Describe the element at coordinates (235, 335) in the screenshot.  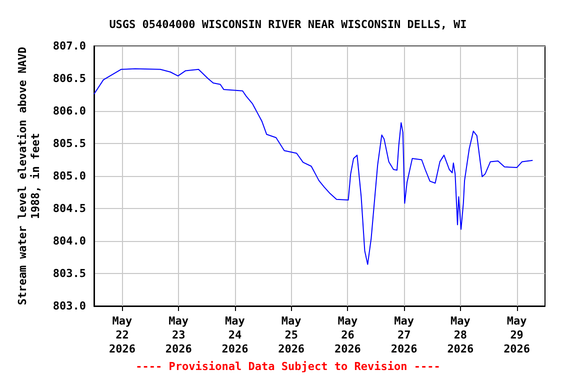
I see `x-tick-label: May 24 2026` at that location.